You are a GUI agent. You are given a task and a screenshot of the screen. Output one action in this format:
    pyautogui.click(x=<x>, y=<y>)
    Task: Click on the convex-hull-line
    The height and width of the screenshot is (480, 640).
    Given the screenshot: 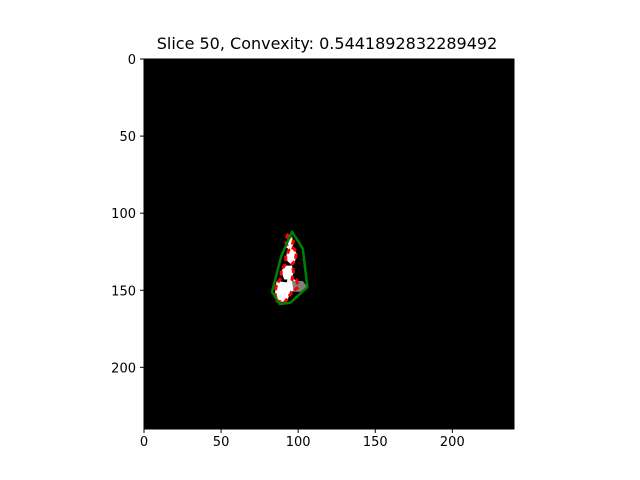 What is the action you would take?
    pyautogui.click(x=289, y=268)
    